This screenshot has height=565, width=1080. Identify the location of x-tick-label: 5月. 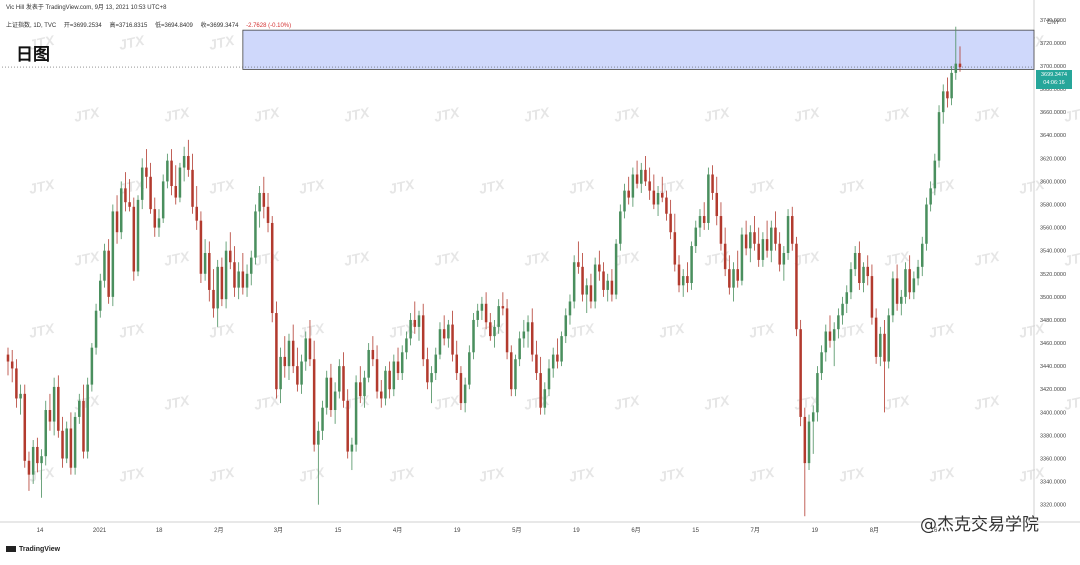
(516, 530).